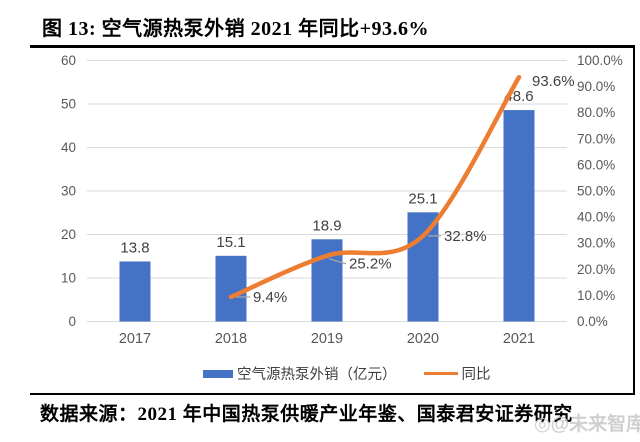  Describe the element at coordinates (596, 191) in the screenshot. I see `right-axis-tick: 50.0%` at that location.